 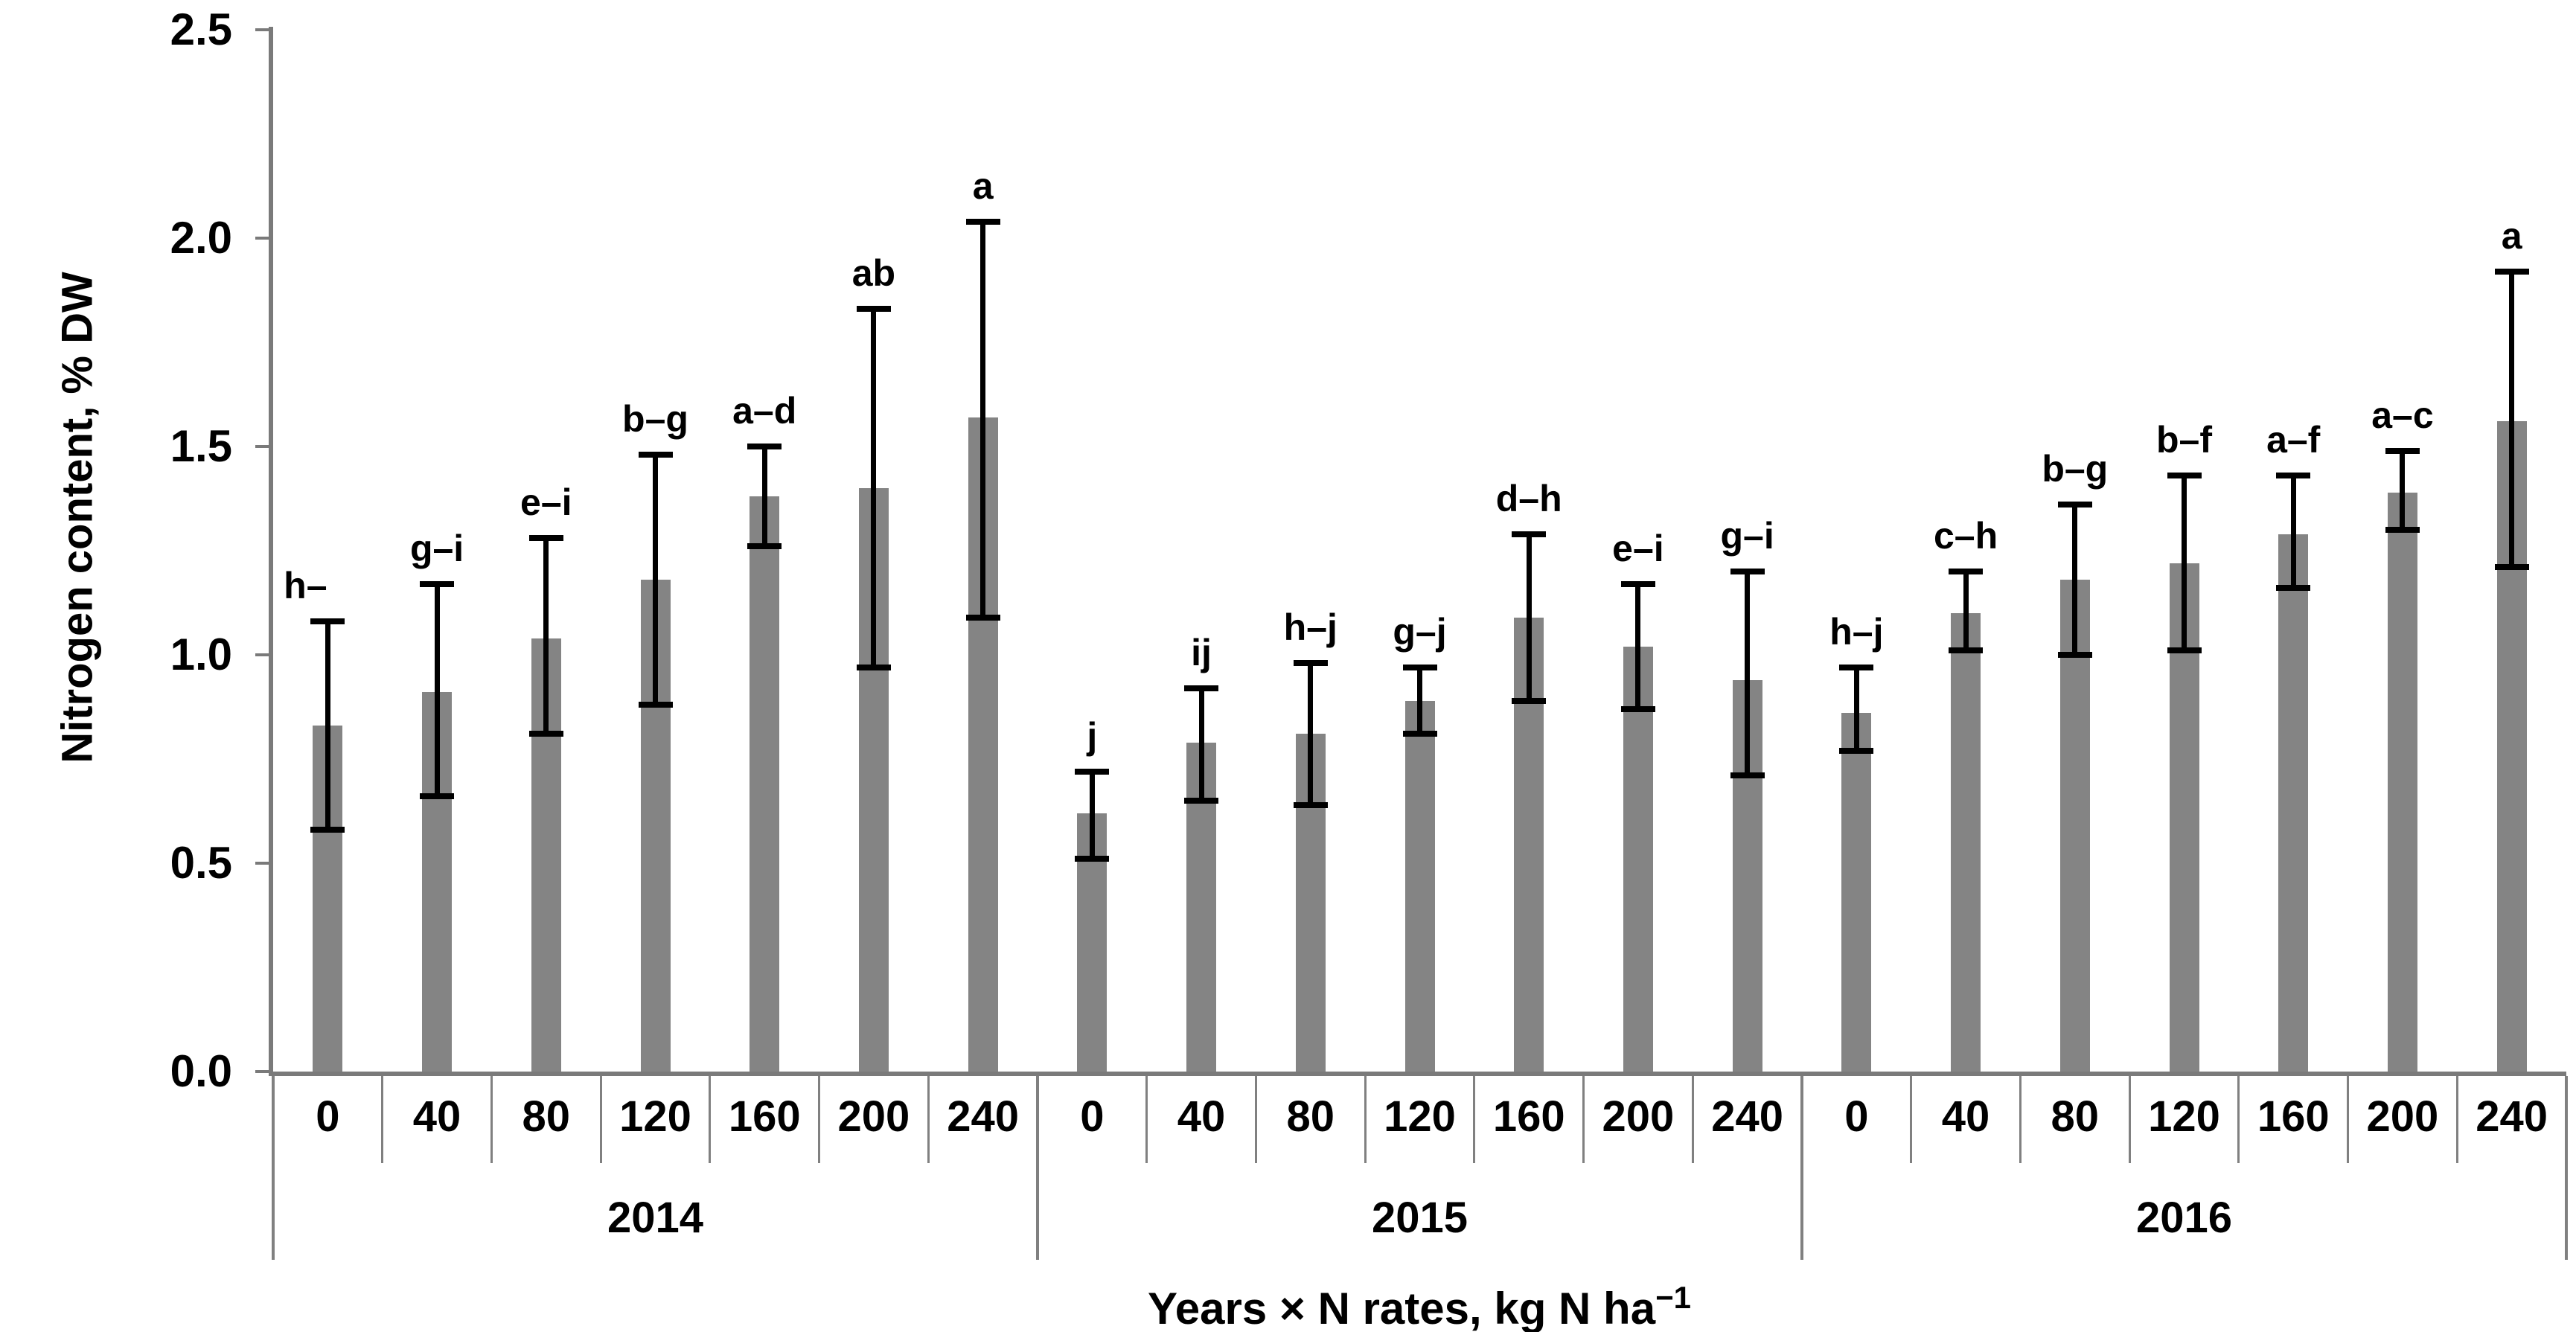 What do you see at coordinates (983, 1116) in the screenshot?
I see `x-category-label: 240` at bounding box center [983, 1116].